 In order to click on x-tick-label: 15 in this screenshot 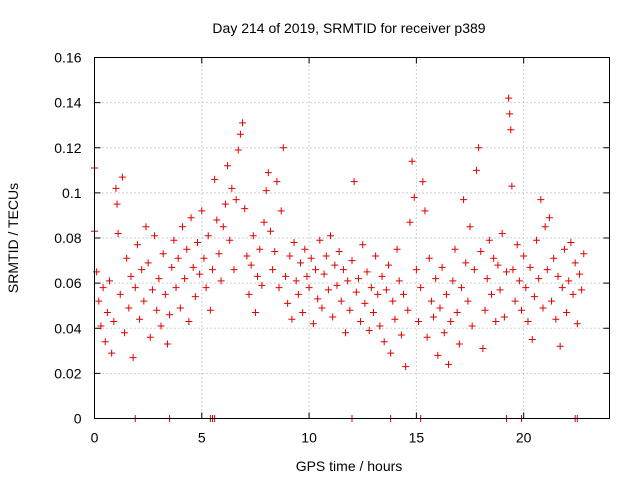, I will do `click(417, 438)`.